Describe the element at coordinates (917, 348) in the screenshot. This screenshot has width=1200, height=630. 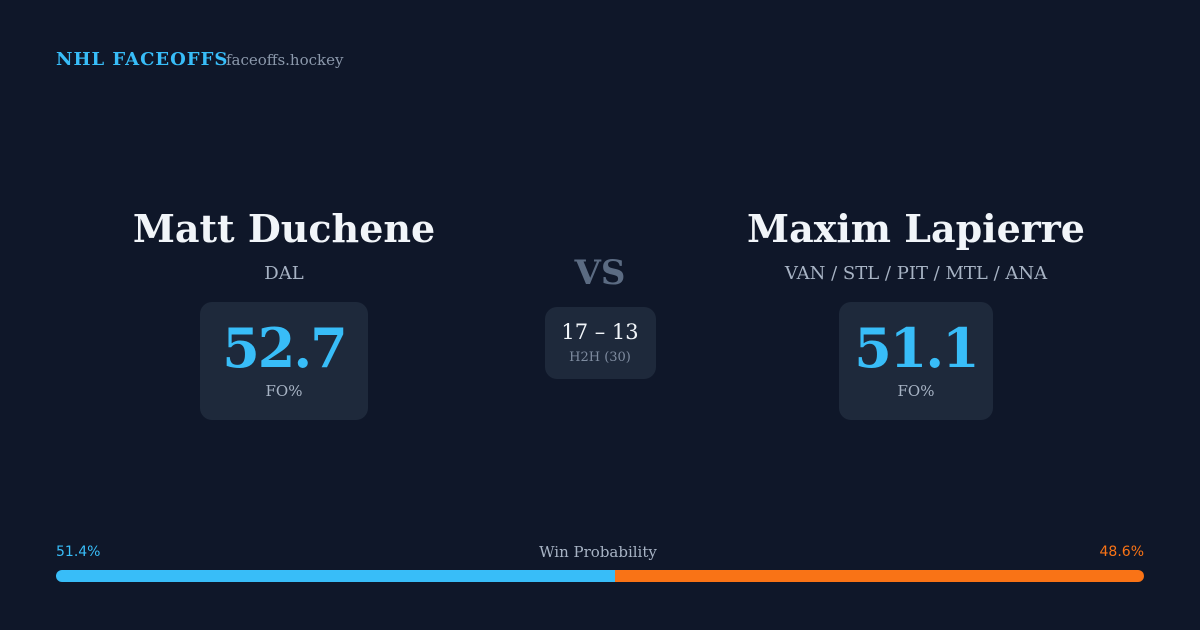
I see `fo-percent: 51.1` at that location.